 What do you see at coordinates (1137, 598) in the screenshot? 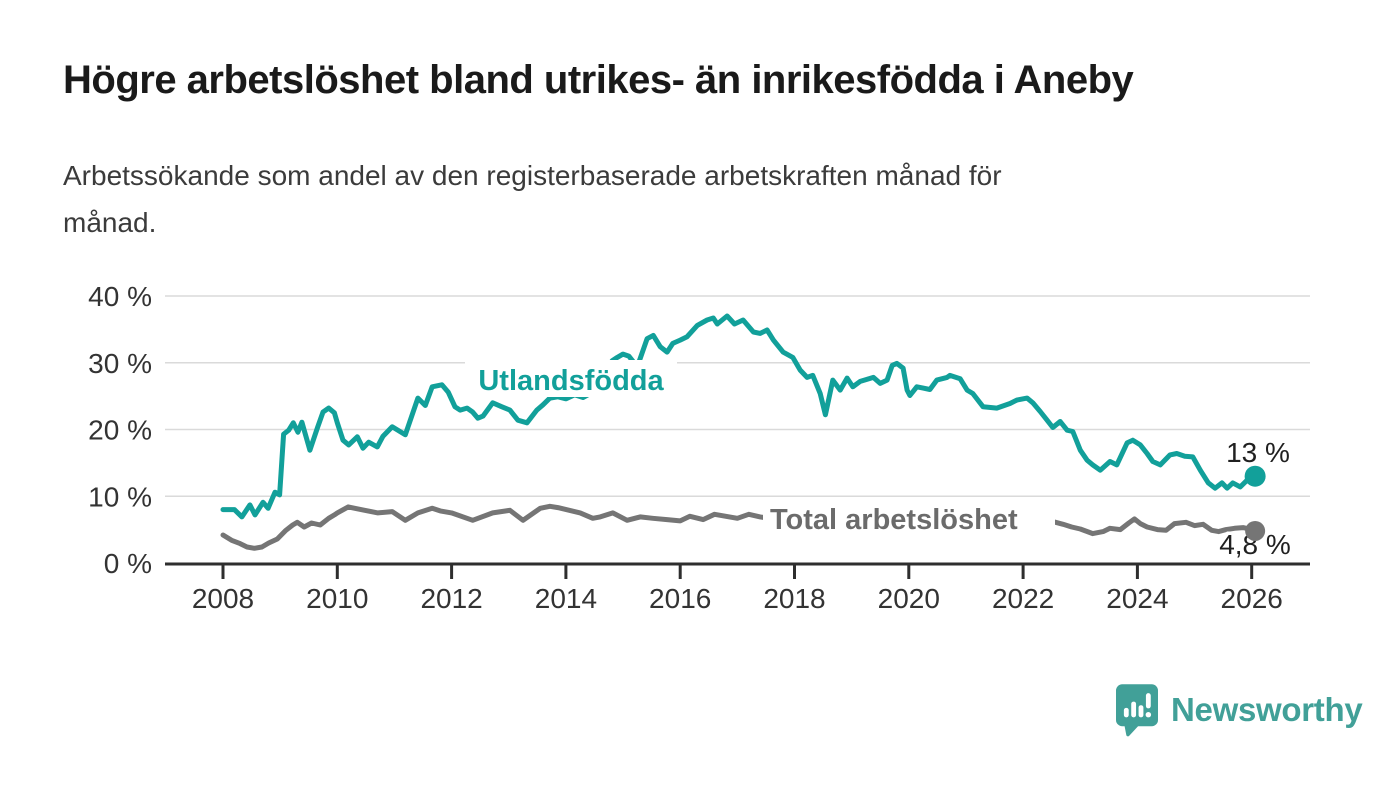
I see `x-tick-label: 2024` at bounding box center [1137, 598].